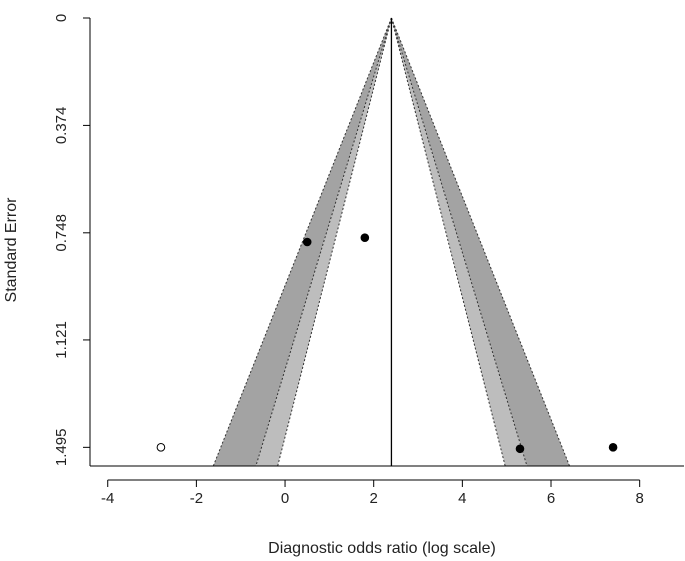  What do you see at coordinates (107, 498) in the screenshot?
I see `x-tick-label-0: -4` at bounding box center [107, 498].